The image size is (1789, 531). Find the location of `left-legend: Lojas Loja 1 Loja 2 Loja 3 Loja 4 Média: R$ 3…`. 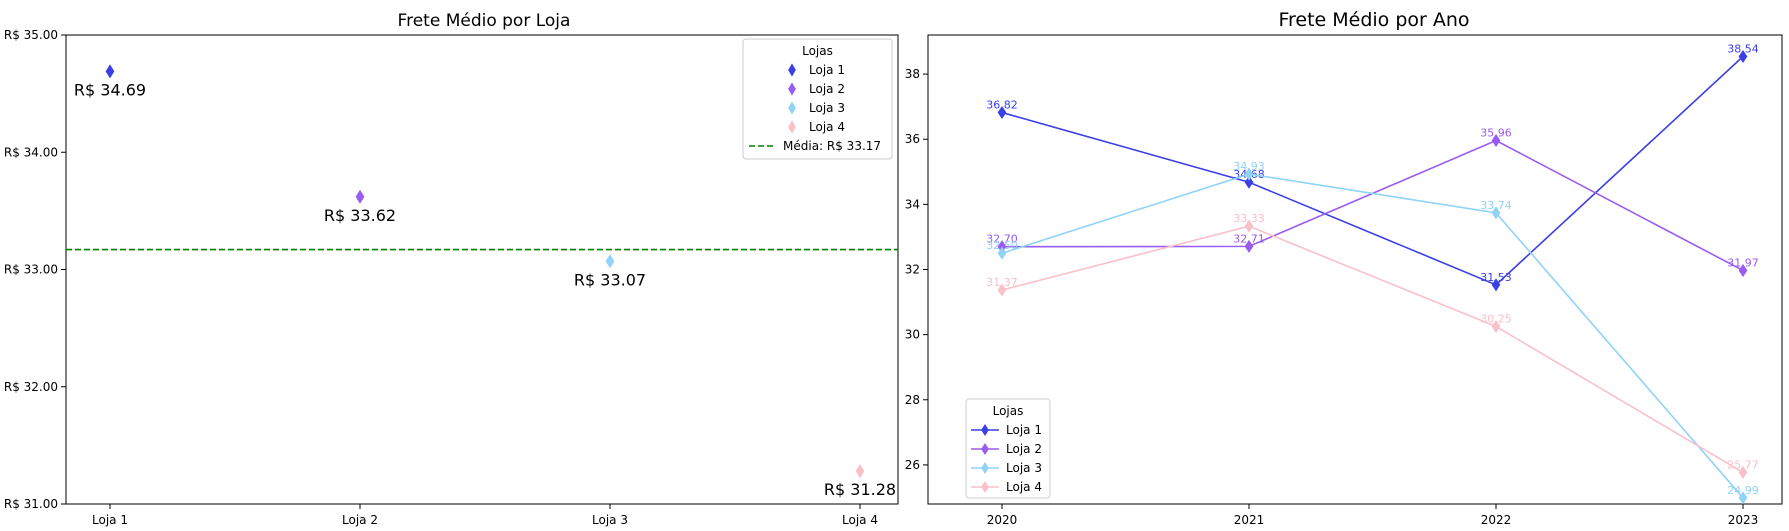

left-legend: Lojas Loja 1 Loja 2 Loja 3 Loja 4 Média: R$ 3… is located at coordinates (817, 99).